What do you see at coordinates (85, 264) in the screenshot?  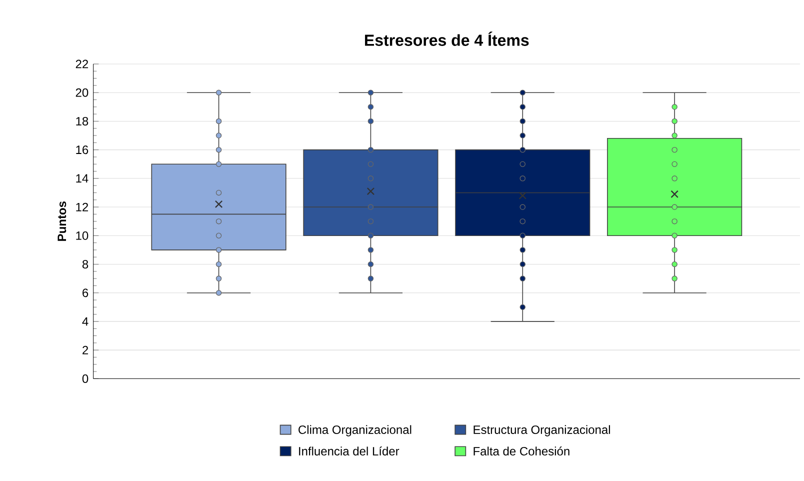 I see `y-tick-label: 8` at bounding box center [85, 264].